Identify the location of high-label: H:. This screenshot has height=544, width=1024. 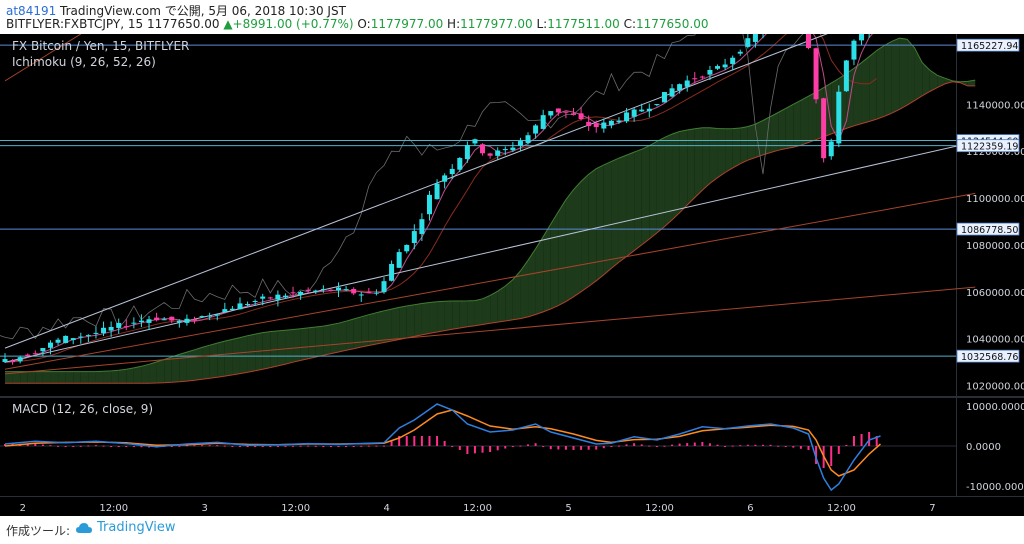
(454, 24).